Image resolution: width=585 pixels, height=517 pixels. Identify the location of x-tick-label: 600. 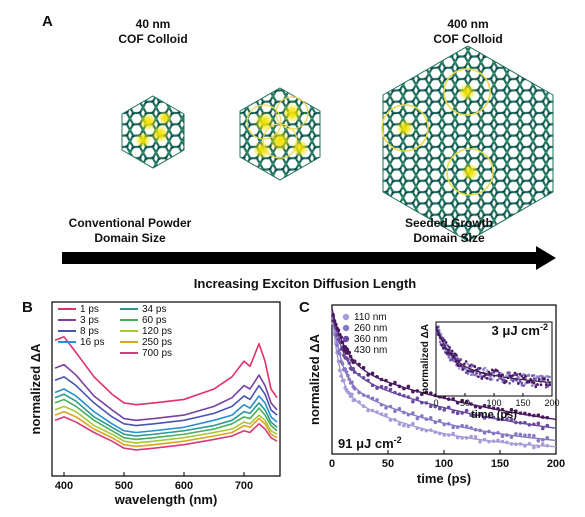
(184, 486).